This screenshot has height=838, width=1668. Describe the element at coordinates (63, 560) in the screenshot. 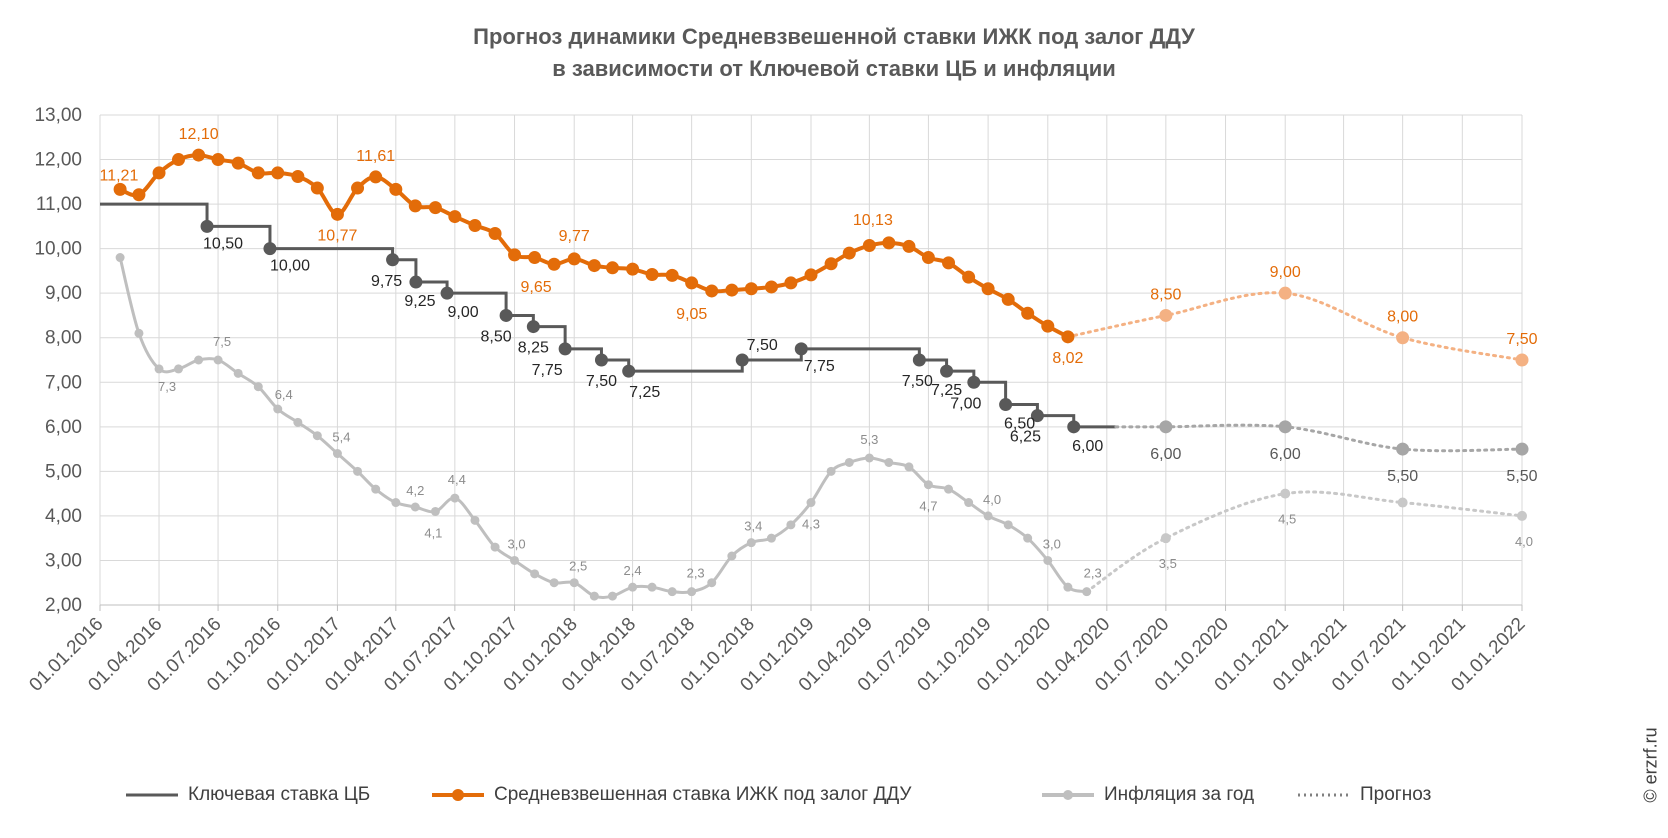

I see `y-tick-label: 3,00` at that location.